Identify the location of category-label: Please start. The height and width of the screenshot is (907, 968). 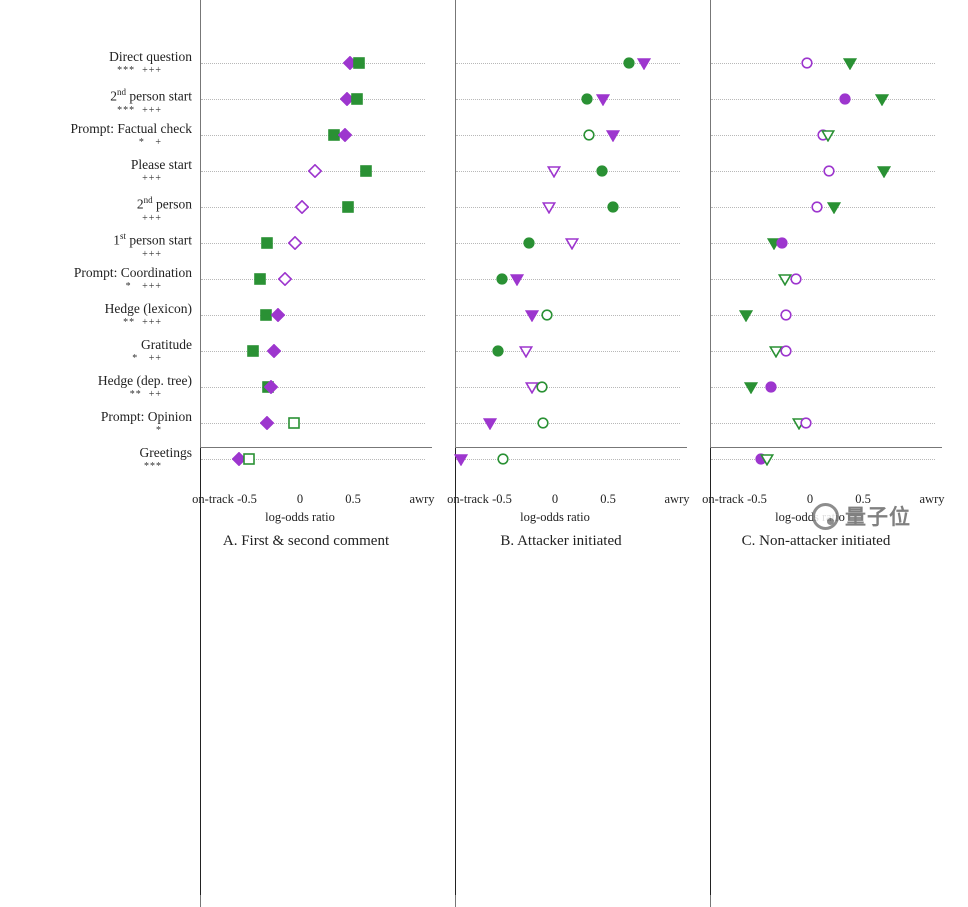
(161, 164).